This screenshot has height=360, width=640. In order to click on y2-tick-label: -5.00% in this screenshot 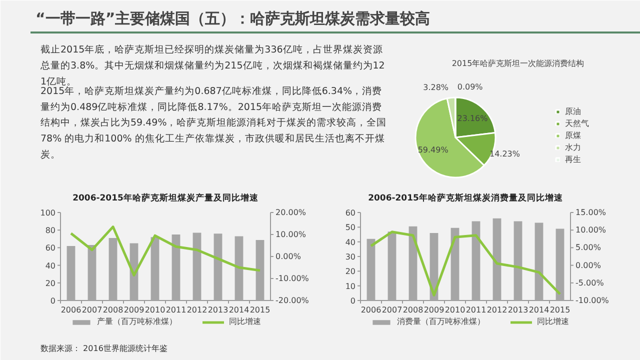, I will do `click(590, 283)`.